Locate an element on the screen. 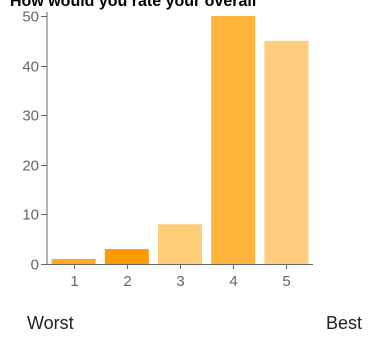 This screenshot has width=377, height=337. y-tick-label: 10 is located at coordinates (30, 215).